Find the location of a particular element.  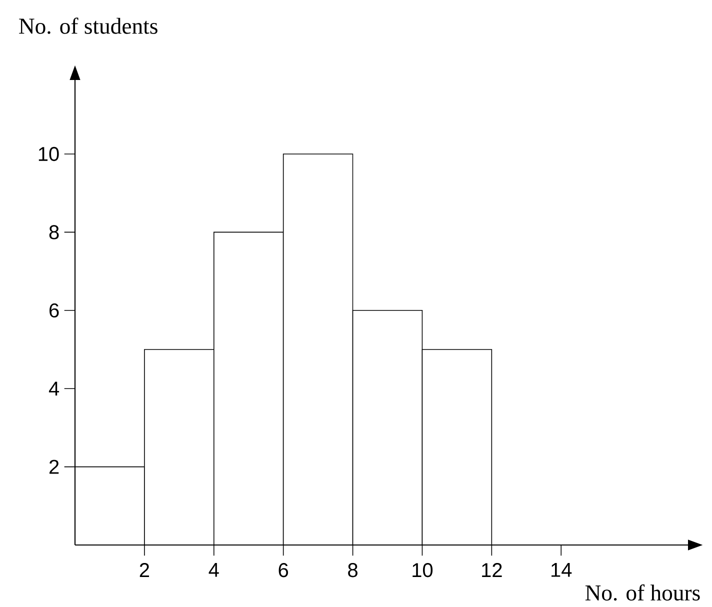

x-tick-label: 2 is located at coordinates (145, 570).